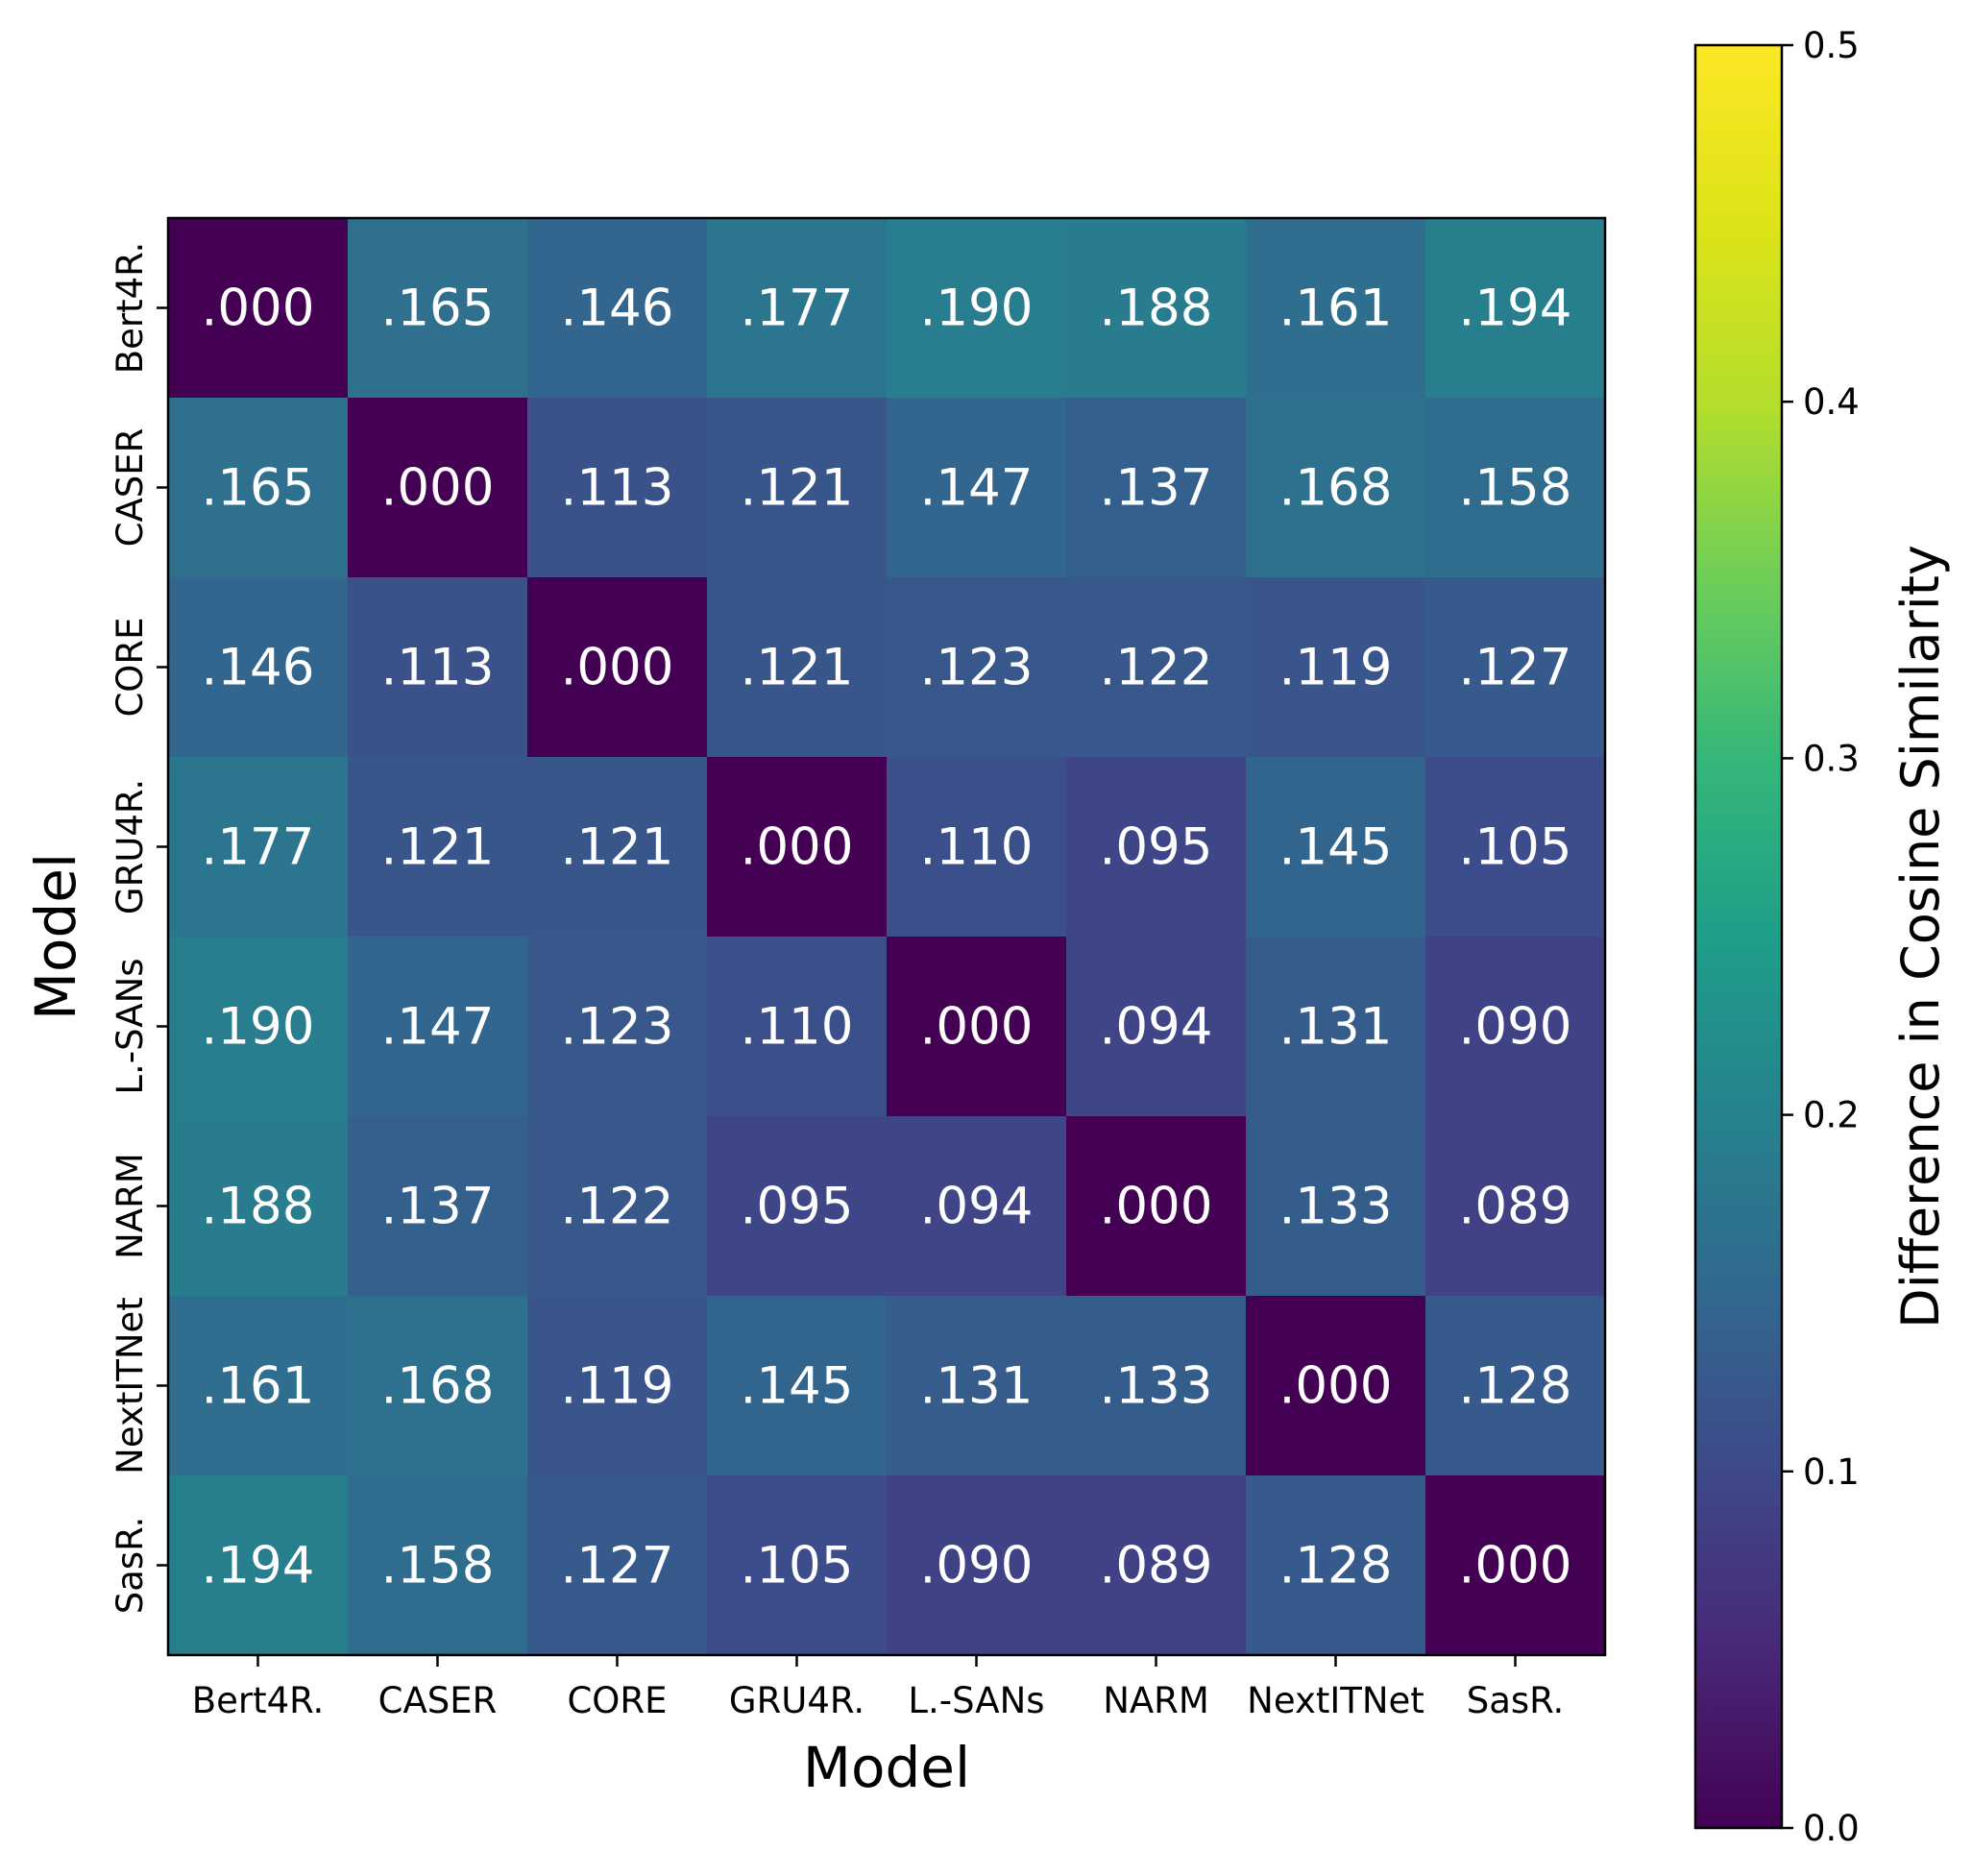 Image resolution: width=1972 pixels, height=1876 pixels. What do you see at coordinates (1831, 45) in the screenshot?
I see `colorbar-tick-label: 0.5` at bounding box center [1831, 45].